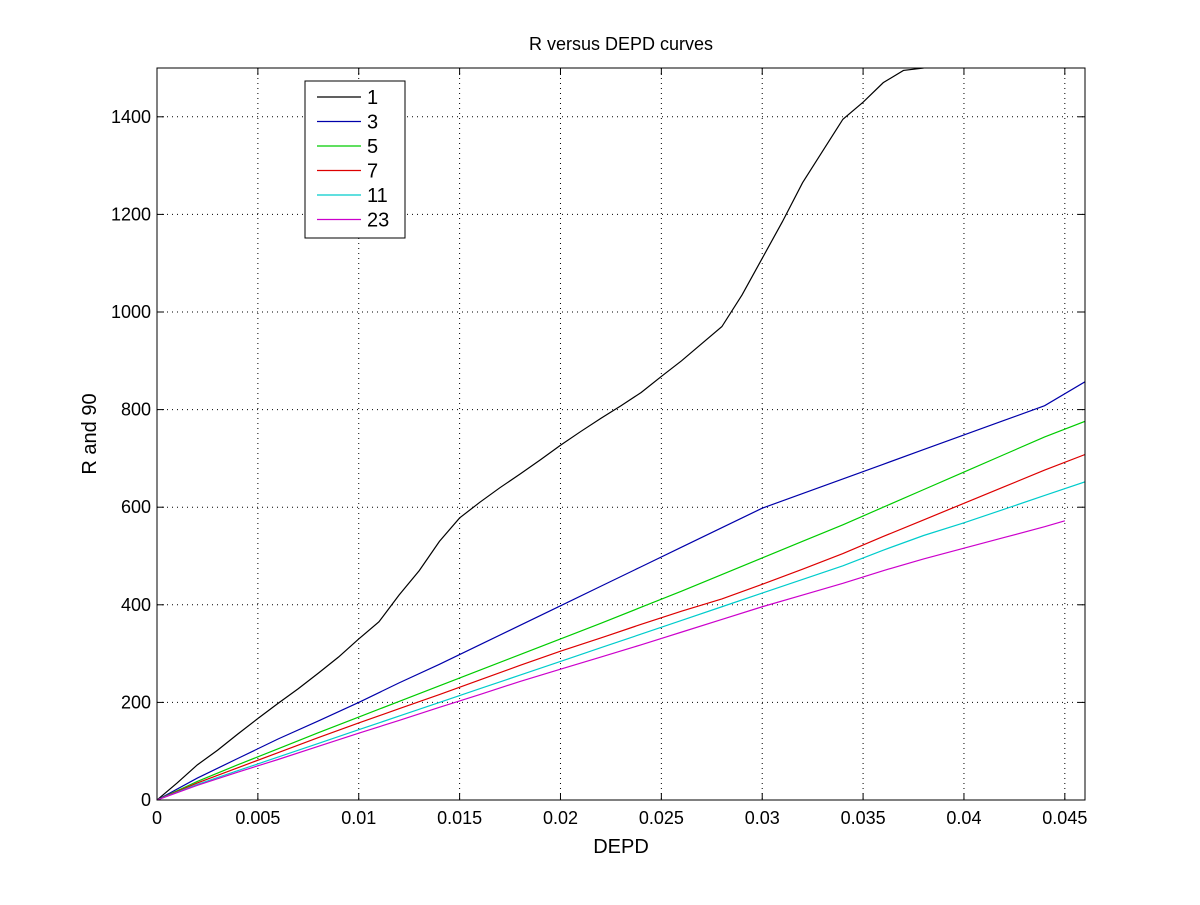 The width and height of the screenshot is (1200, 905). What do you see at coordinates (146, 800) in the screenshot?
I see `y-tick-label: 0` at bounding box center [146, 800].